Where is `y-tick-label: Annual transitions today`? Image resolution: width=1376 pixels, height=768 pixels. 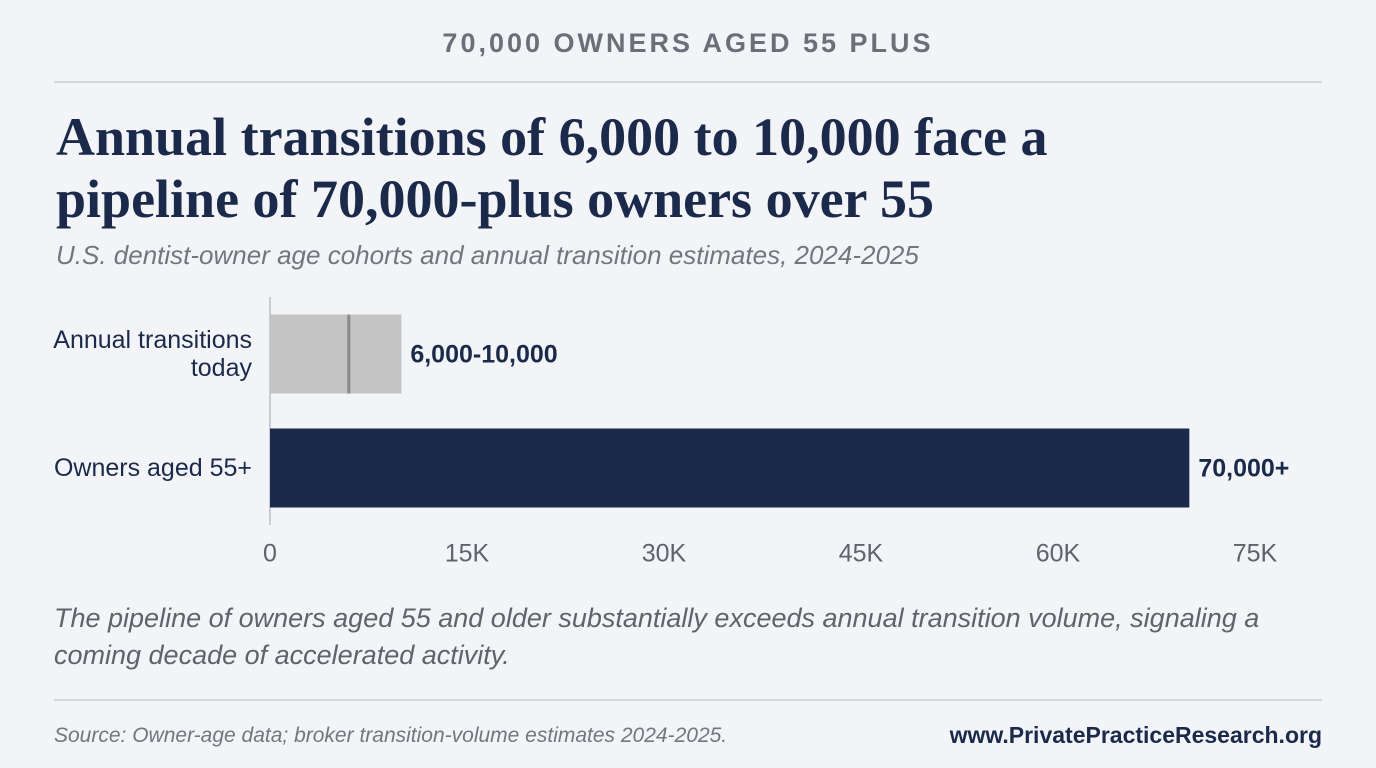 y-tick-label: Annual transitions today is located at coordinates (152, 354).